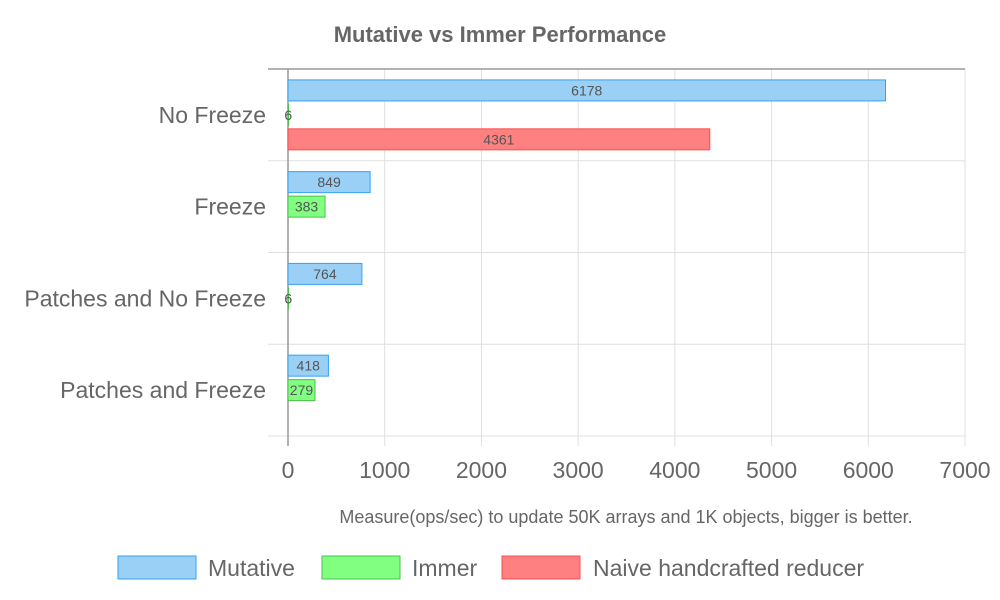 This screenshot has height=600, width=1000. Describe the element at coordinates (578, 470) in the screenshot. I see `x-tick-label: 3000` at that location.